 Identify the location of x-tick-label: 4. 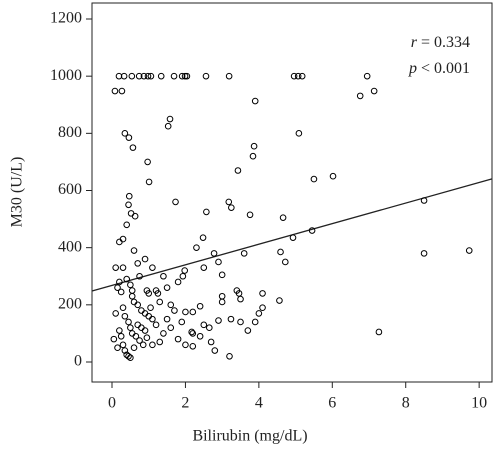
(259, 403).